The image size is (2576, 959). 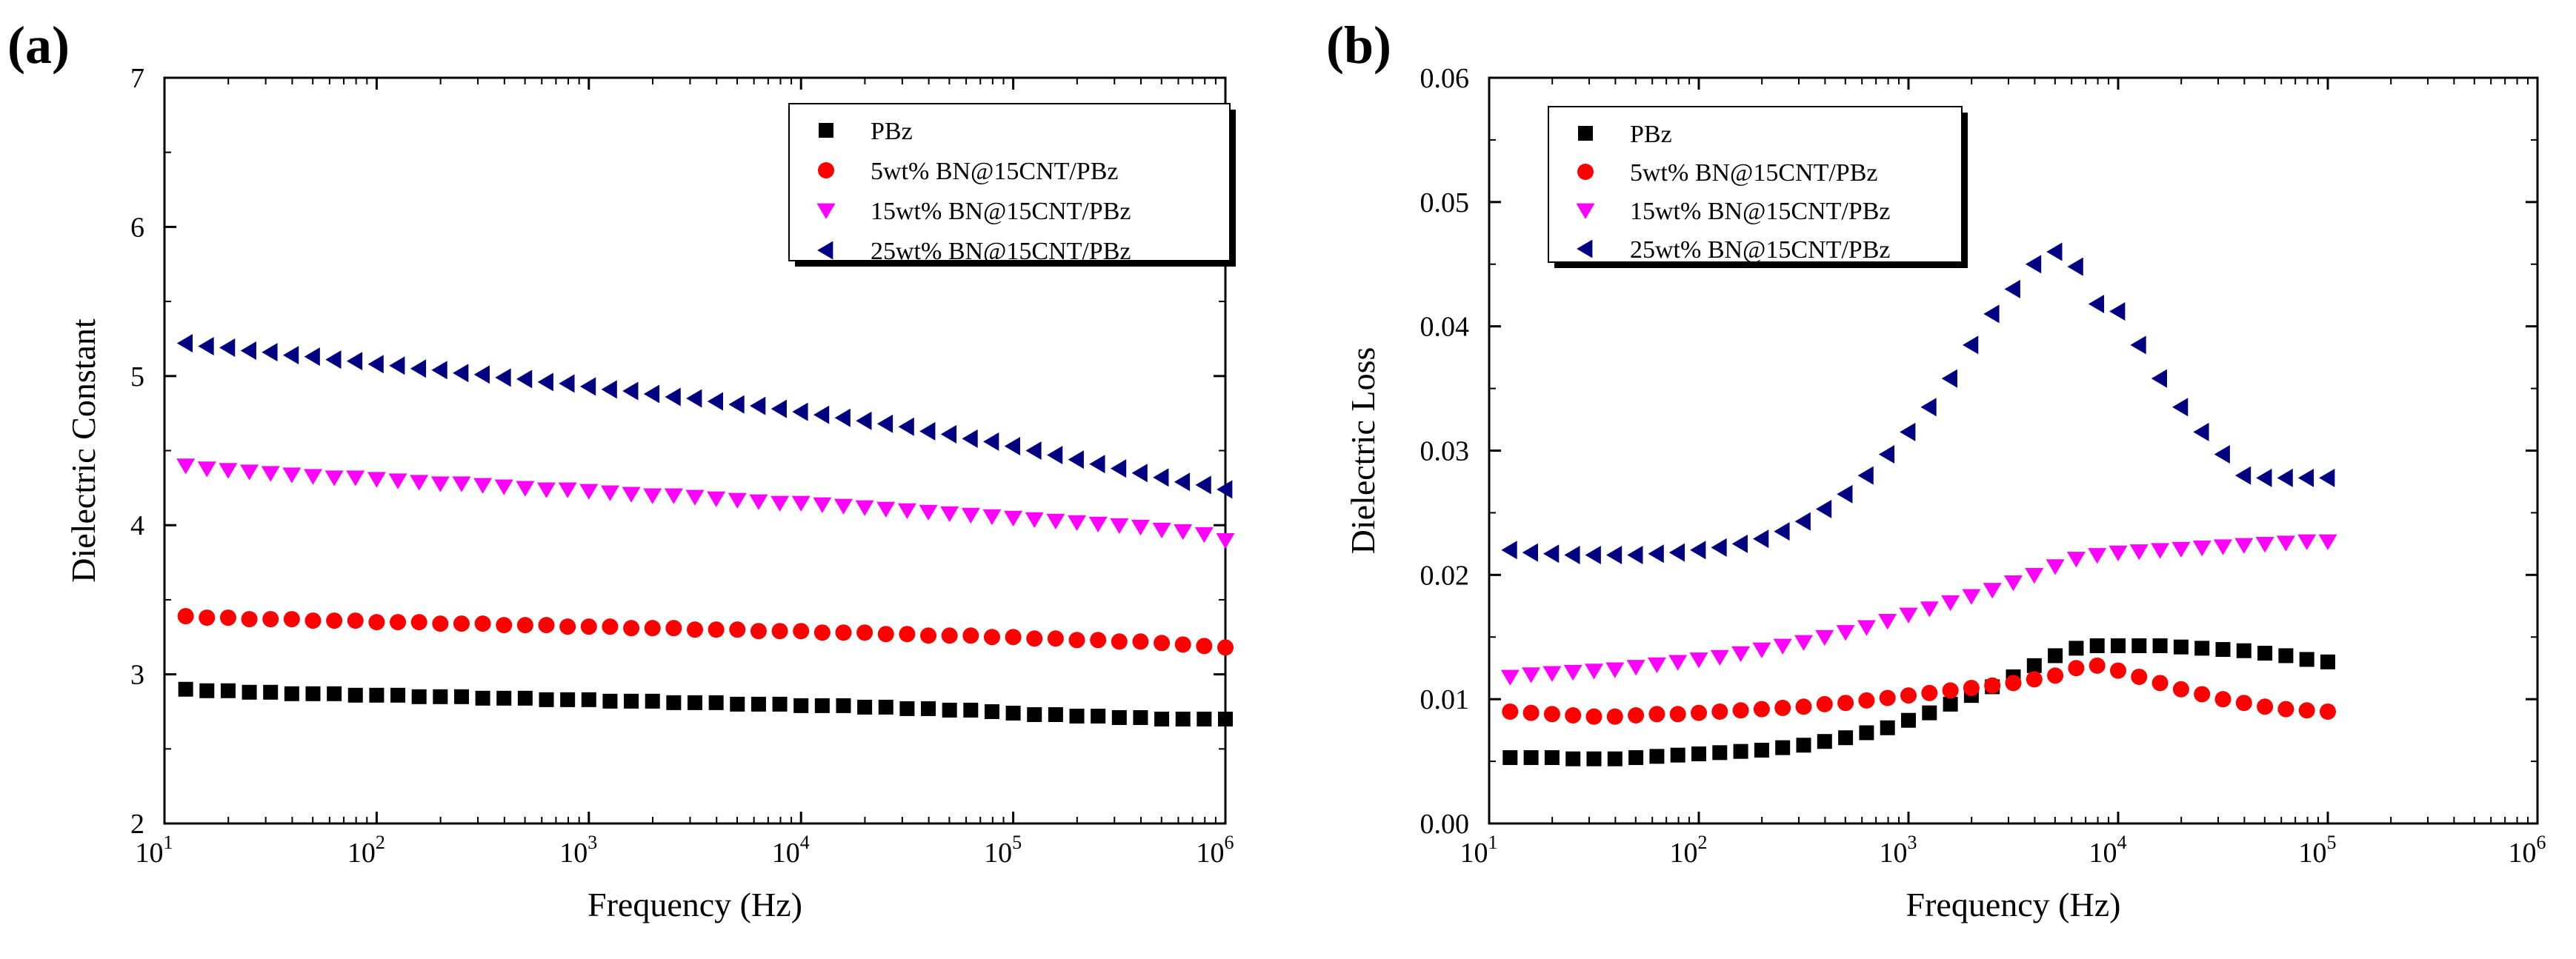 What do you see at coordinates (1363, 451) in the screenshot?
I see `y-axis-title: Dielectric Loss` at bounding box center [1363, 451].